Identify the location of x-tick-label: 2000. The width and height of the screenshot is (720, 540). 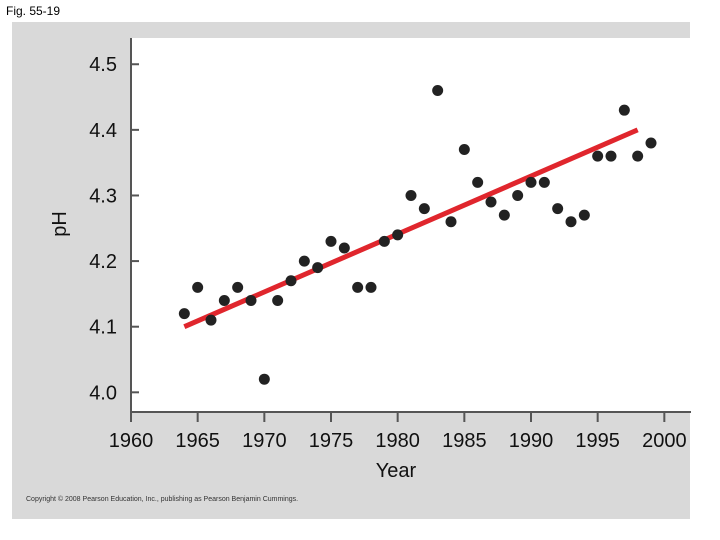
(664, 441).